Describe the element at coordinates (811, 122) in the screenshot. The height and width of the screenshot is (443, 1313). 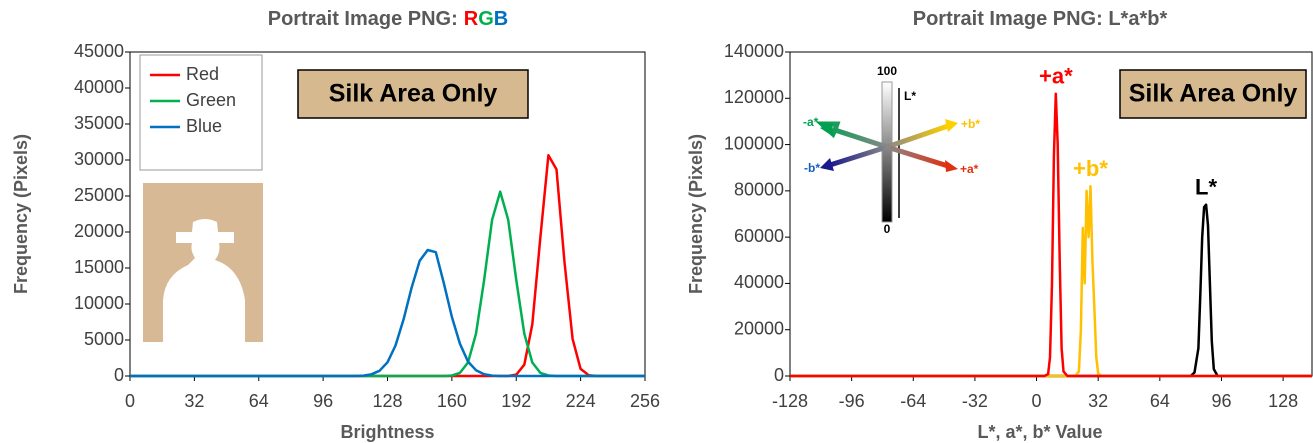
I see `inset-label: -a*` at that location.